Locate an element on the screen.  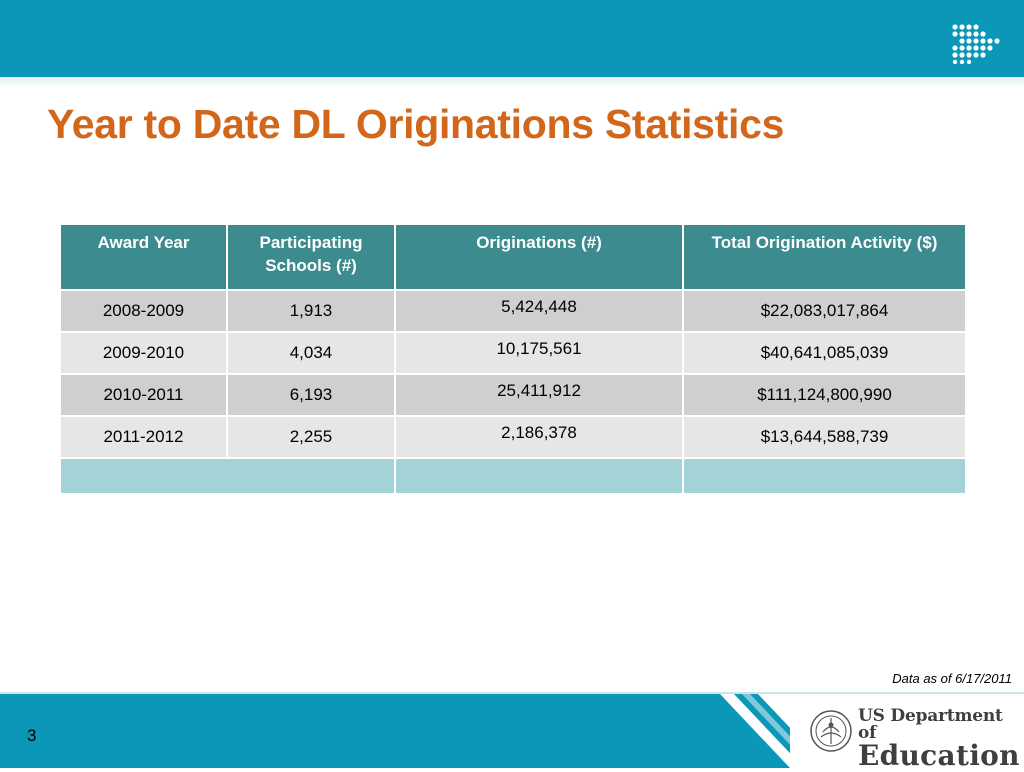
cell-award-year: 2010-2011 is located at coordinates (143, 395).